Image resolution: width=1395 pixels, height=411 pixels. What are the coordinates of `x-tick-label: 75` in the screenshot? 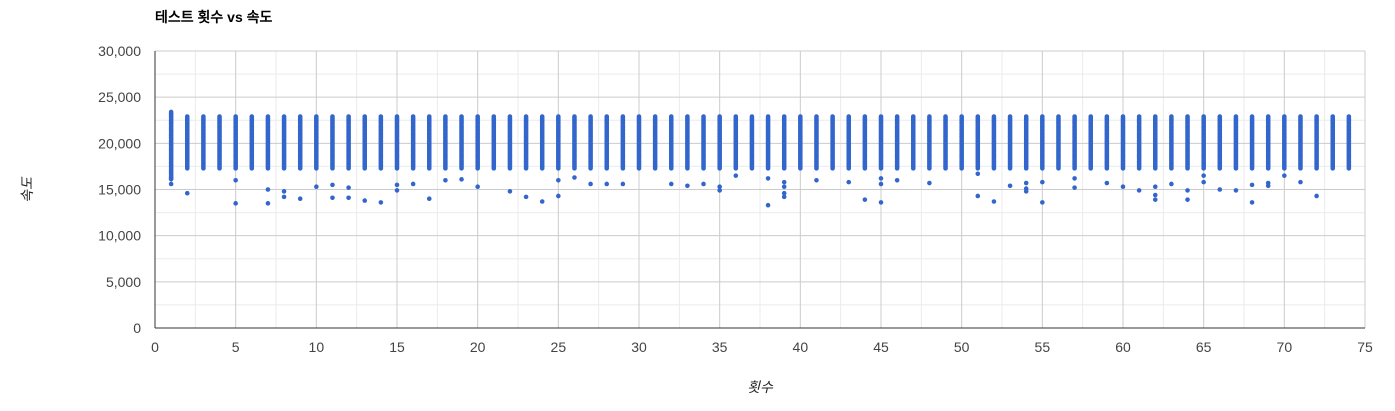 It's located at (1365, 347).